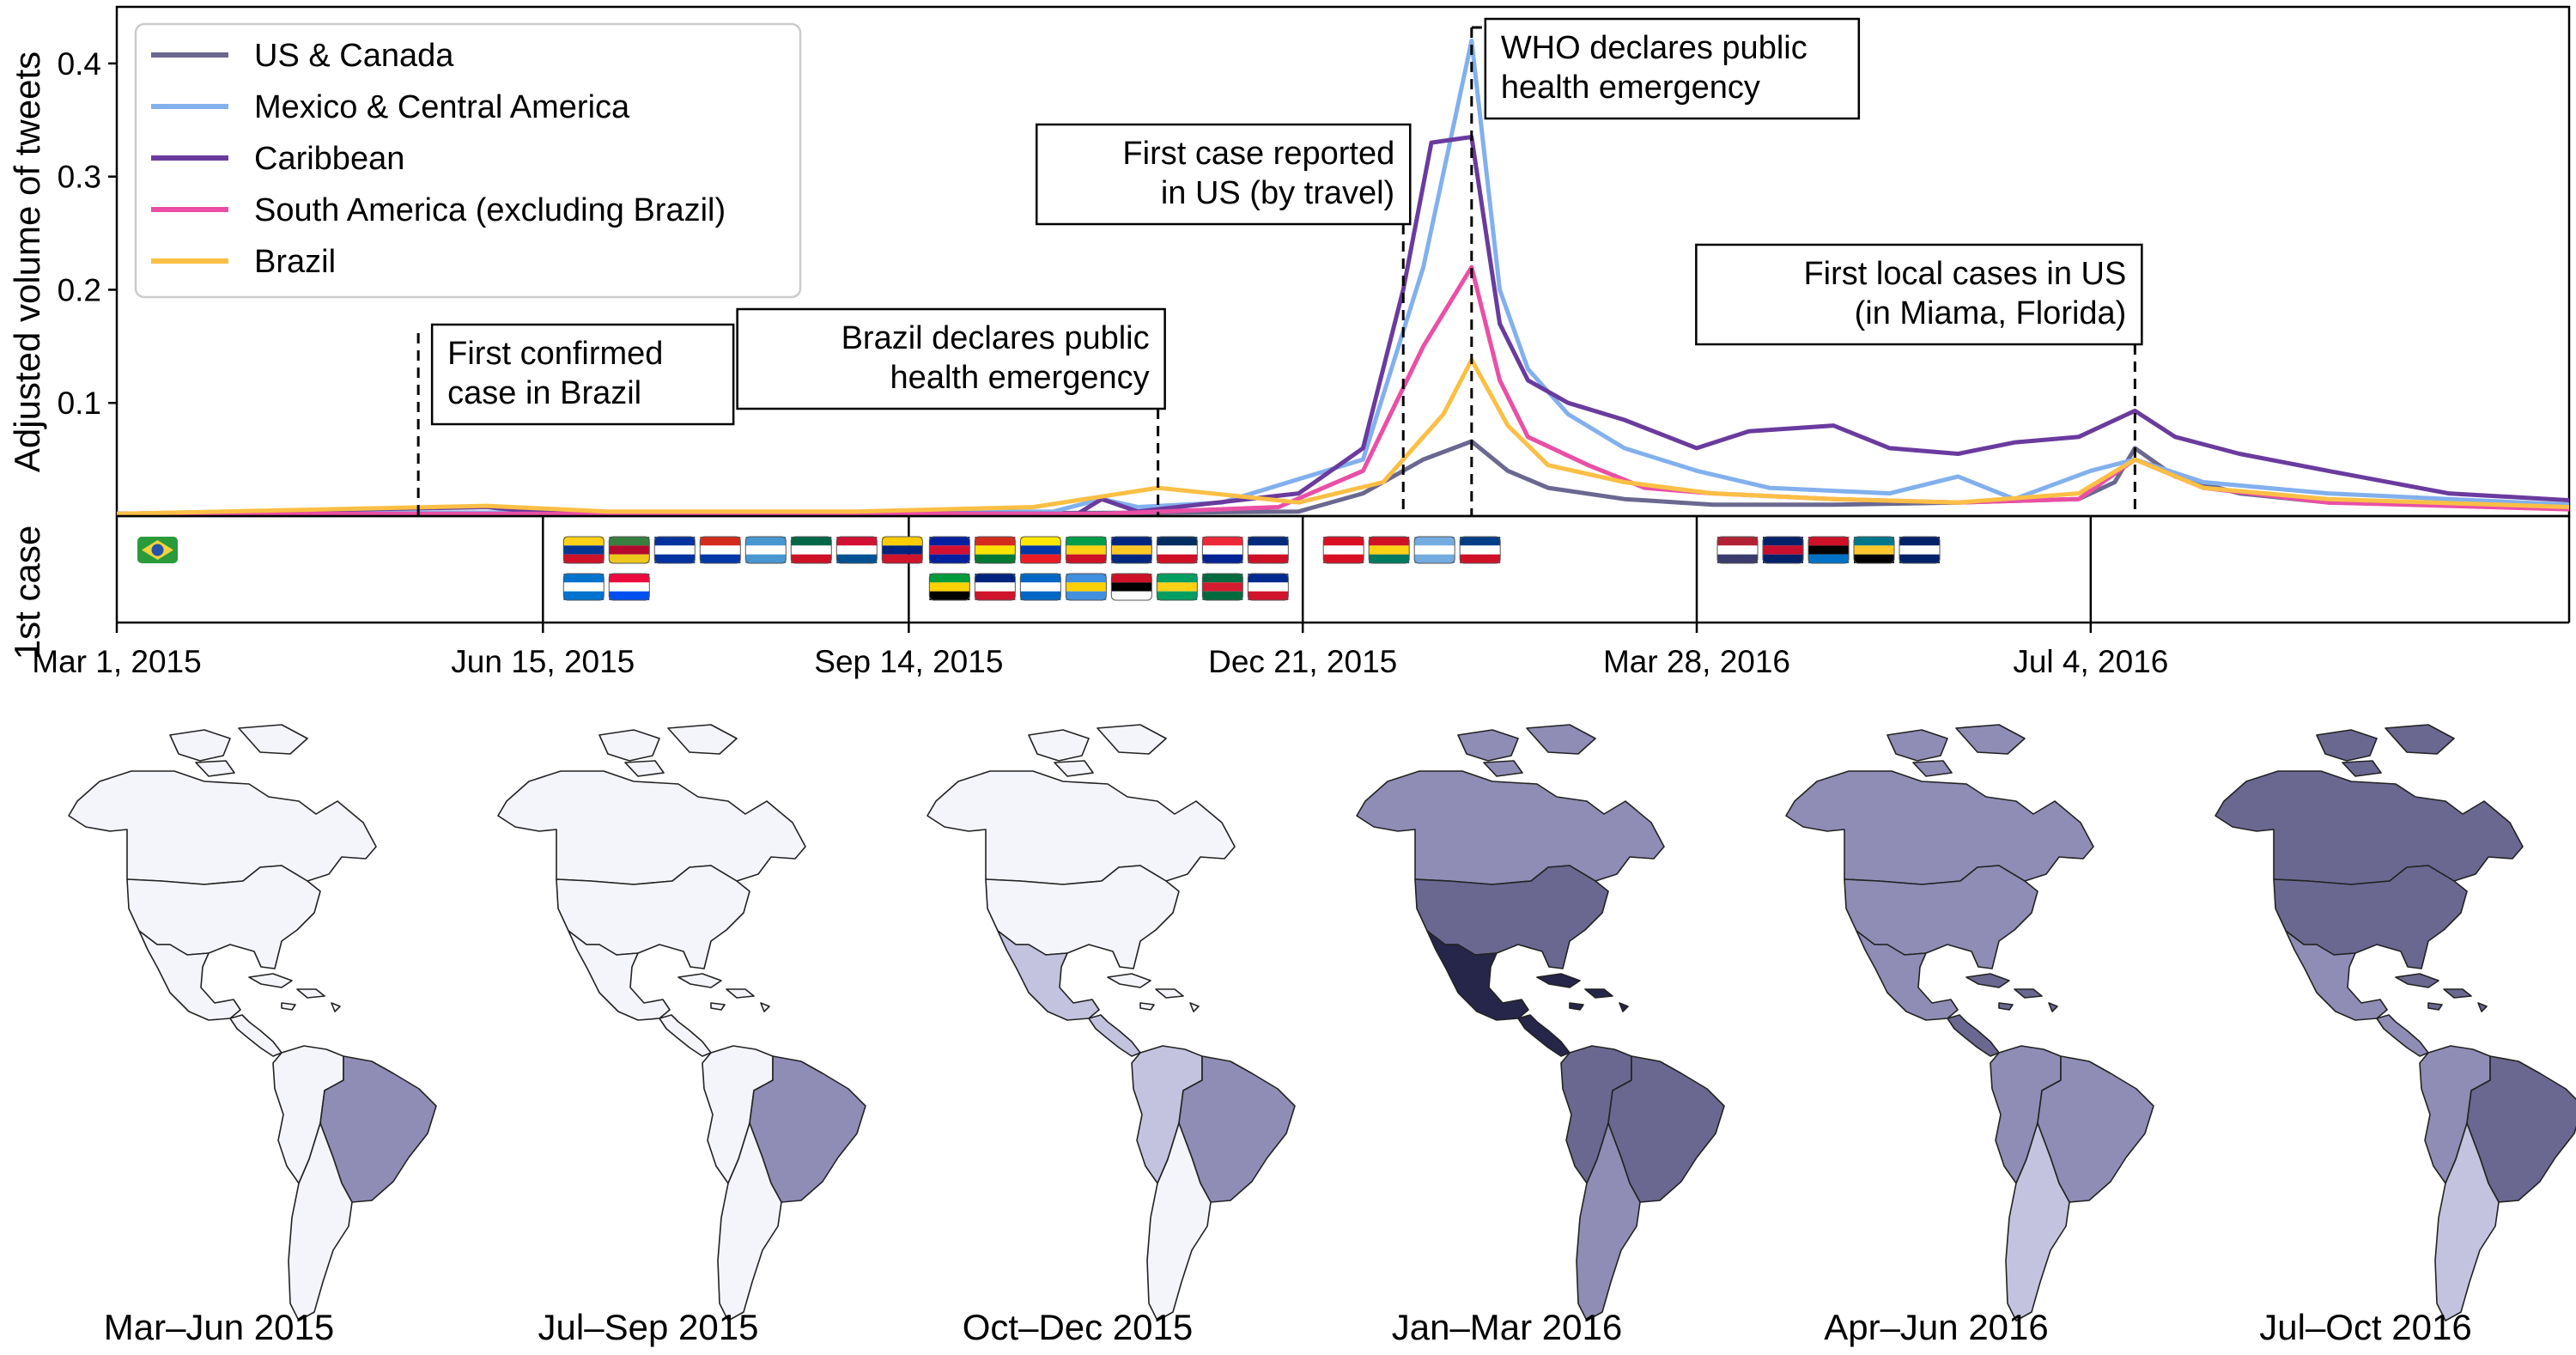 This screenshot has width=2576, height=1355. Describe the element at coordinates (1078, 1327) in the screenshot. I see `map-period-label: Oct–Dec 2015` at that location.